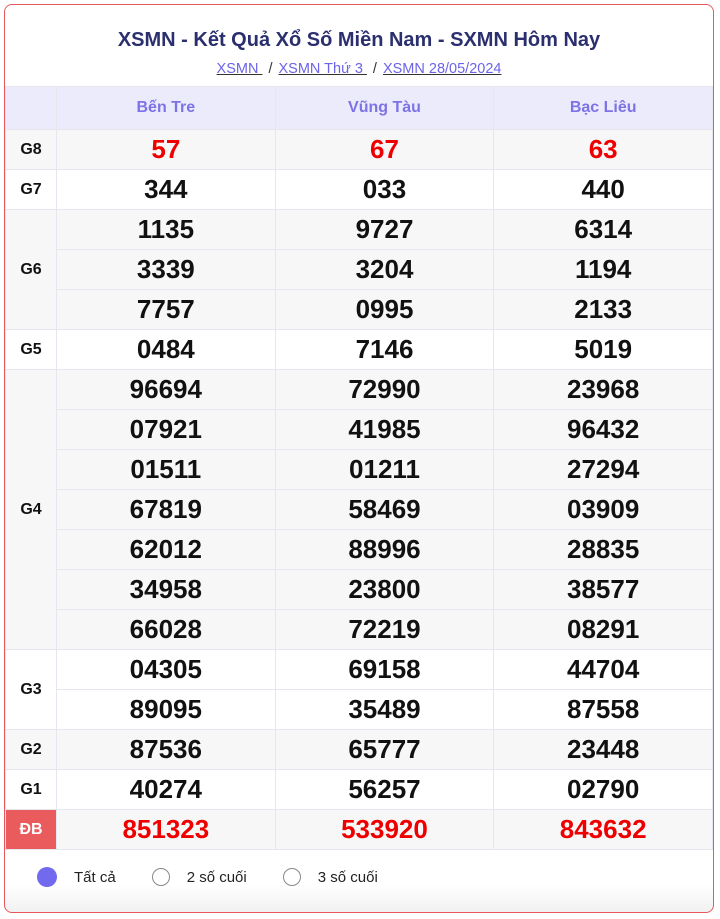 This screenshot has width=720, height=919. Describe the element at coordinates (384, 629) in the screenshot. I see `prize-number: 72219` at that location.